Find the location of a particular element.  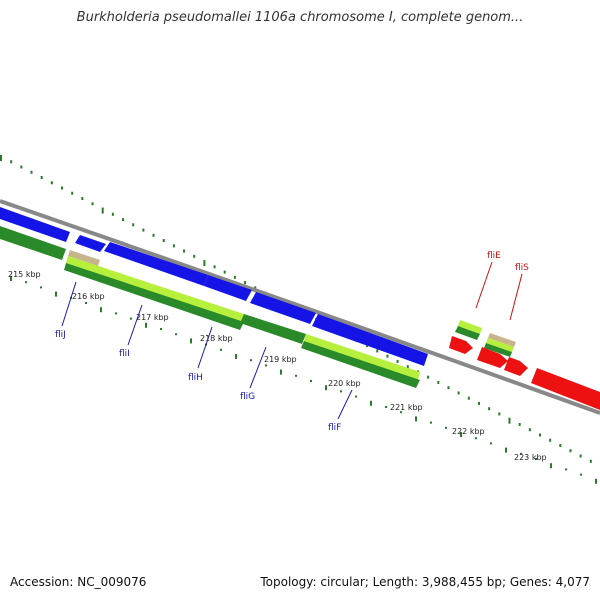

scale-label: 221 kbp is located at coordinates (406, 407).